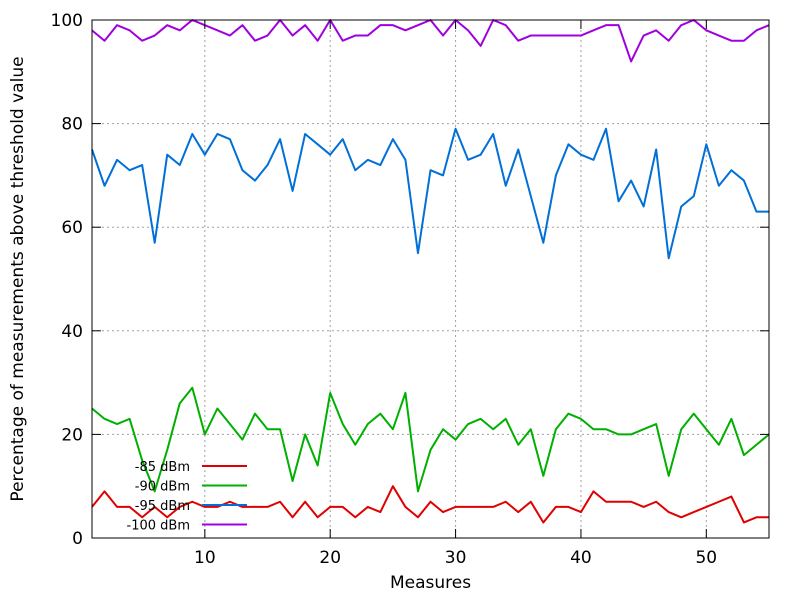 This screenshot has height=604, width=800. What do you see at coordinates (77, 539) in the screenshot?
I see `y-tick-label: 0` at bounding box center [77, 539].